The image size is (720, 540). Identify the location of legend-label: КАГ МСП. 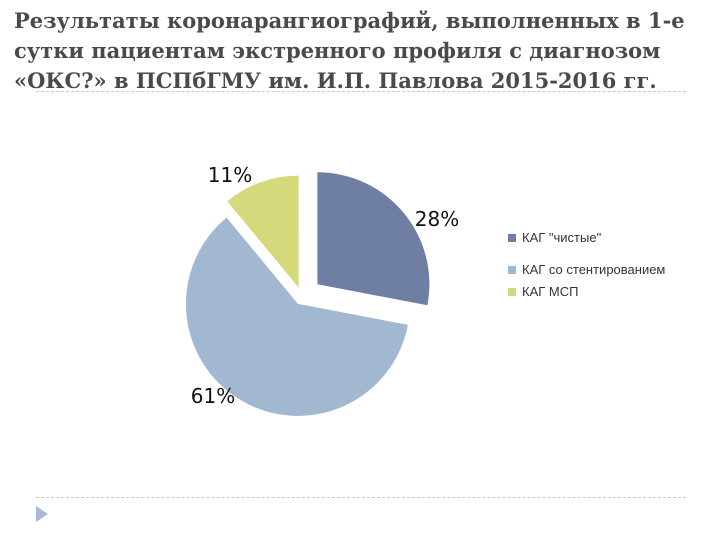
(550, 291).